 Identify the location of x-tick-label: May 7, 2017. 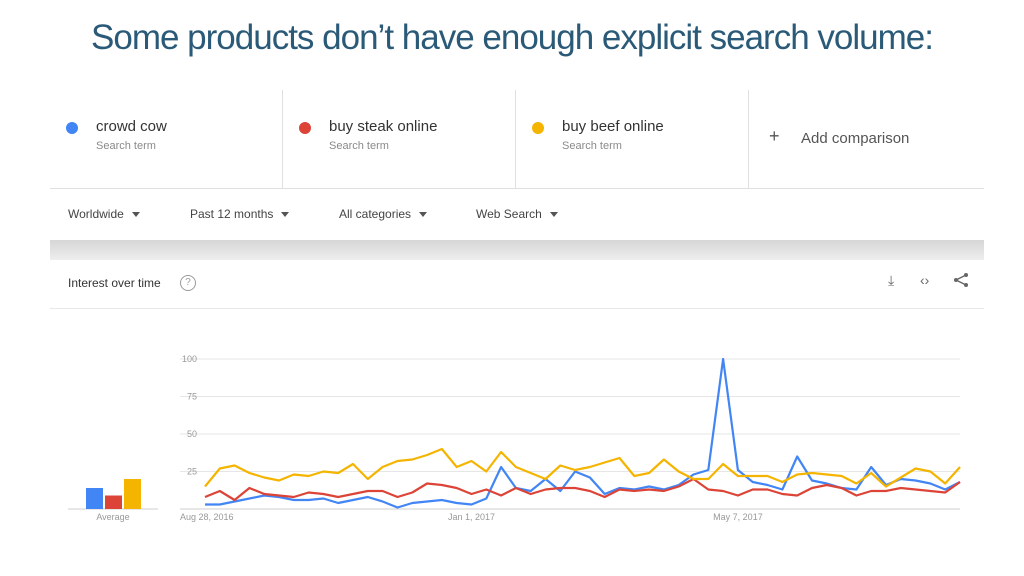
(738, 517).